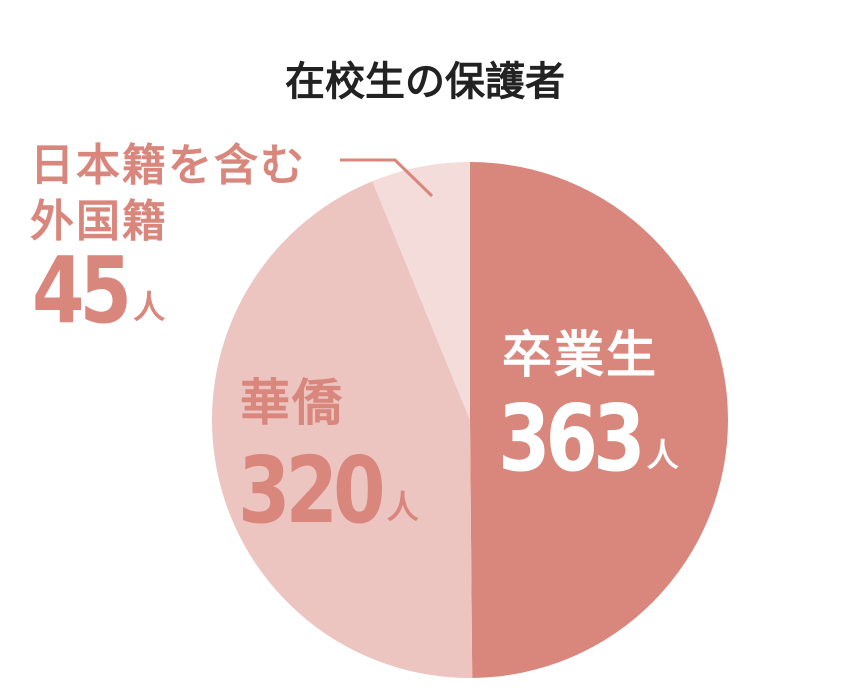 This screenshot has width=850, height=700. Describe the element at coordinates (569, 438) in the screenshot. I see `value-label: 363` at that location.